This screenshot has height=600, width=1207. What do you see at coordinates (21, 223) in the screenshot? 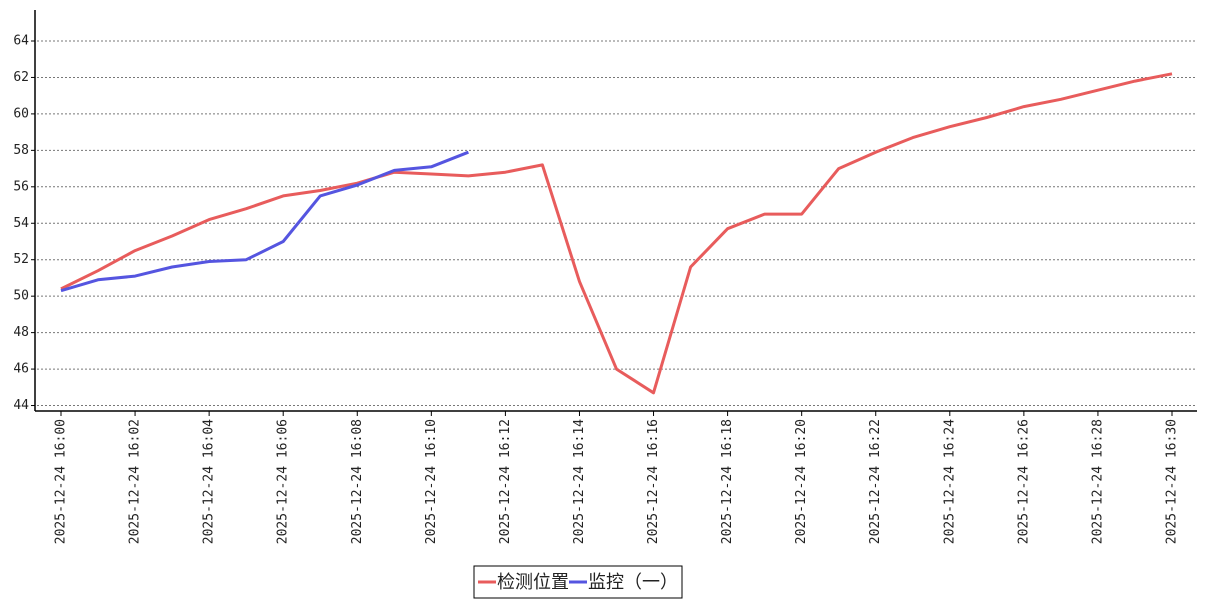
I see `y-tick-label: 54` at bounding box center [21, 223].